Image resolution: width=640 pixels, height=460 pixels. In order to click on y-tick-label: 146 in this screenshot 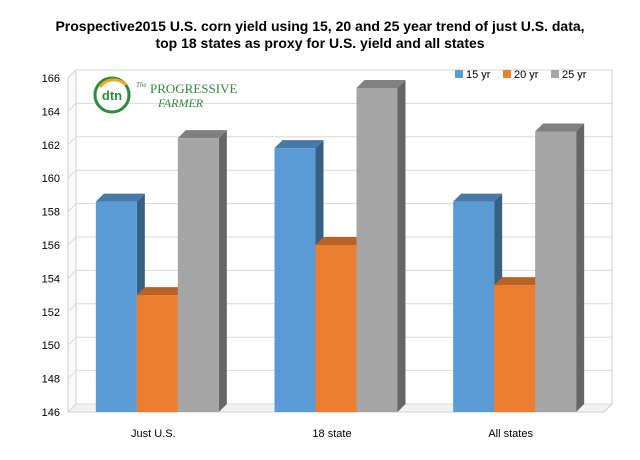, I will do `click(51, 413)`.